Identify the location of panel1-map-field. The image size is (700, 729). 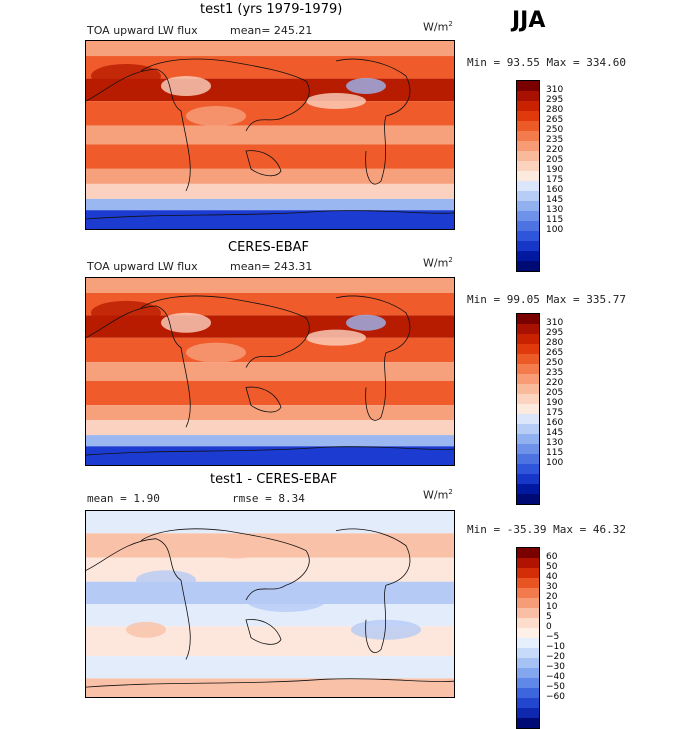
(270, 135).